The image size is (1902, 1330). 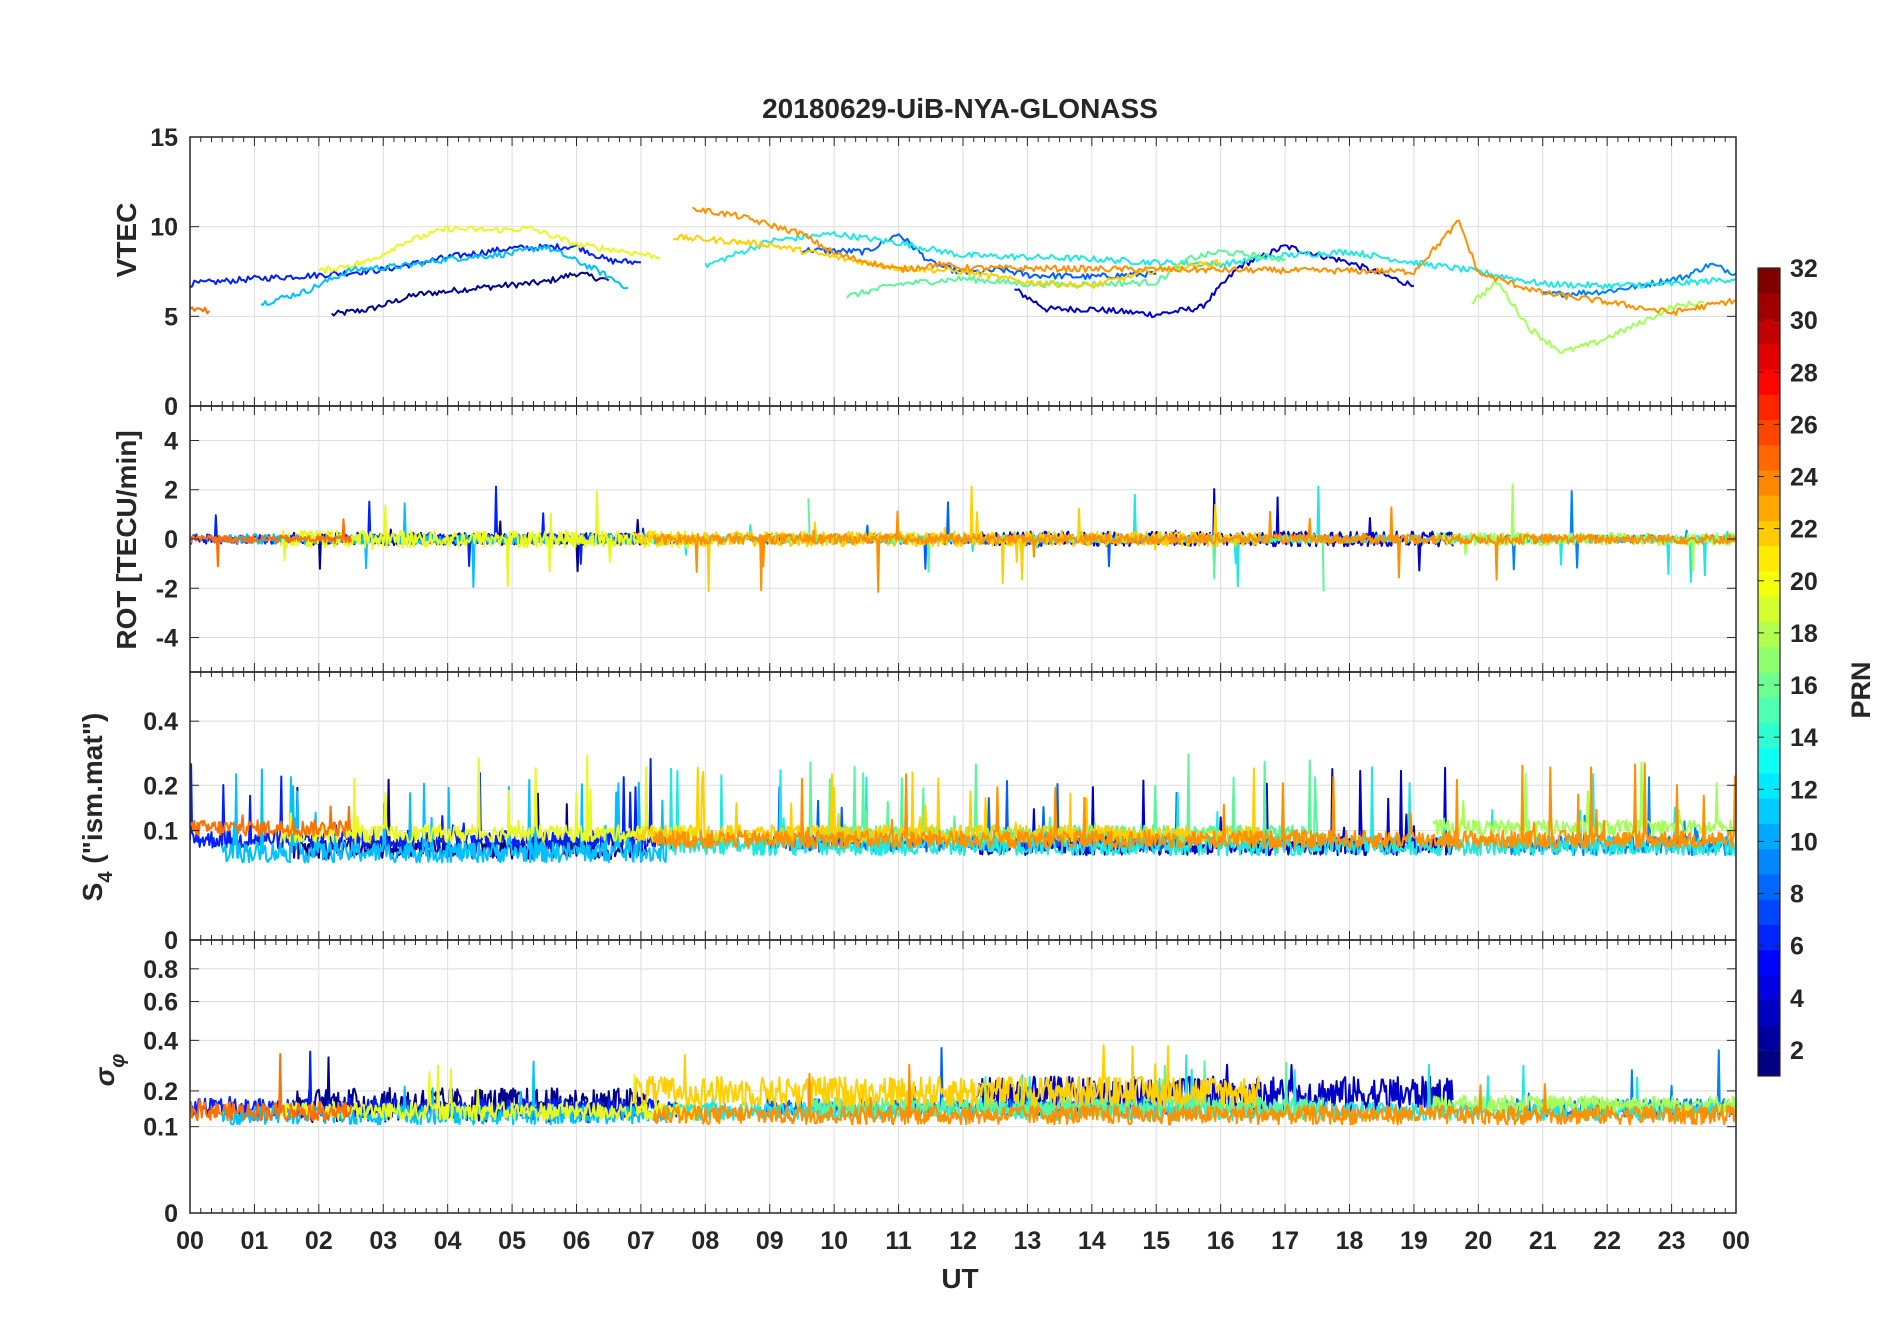 What do you see at coordinates (1414, 1241) in the screenshot?
I see `x-tick-label: 19` at bounding box center [1414, 1241].